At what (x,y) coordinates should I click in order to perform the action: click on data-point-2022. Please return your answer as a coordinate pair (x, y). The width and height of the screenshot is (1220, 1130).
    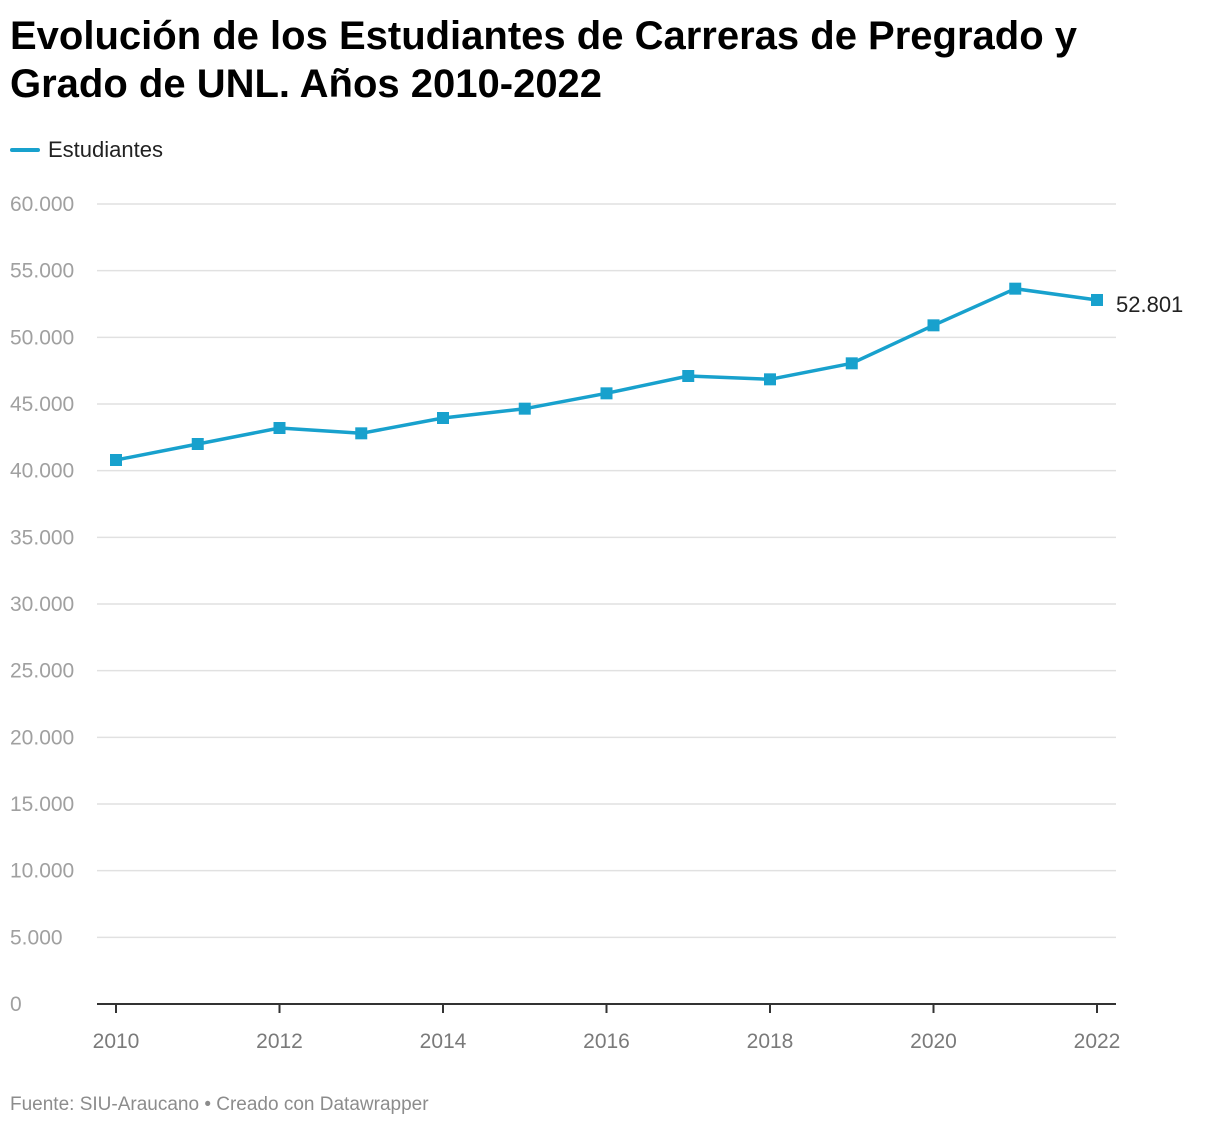
    Looking at the image, I should click on (1097, 299).